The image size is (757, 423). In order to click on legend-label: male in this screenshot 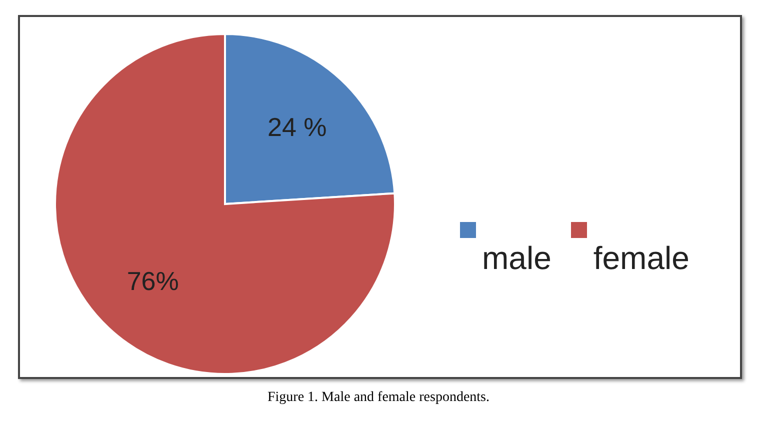, I will do `click(517, 258)`.